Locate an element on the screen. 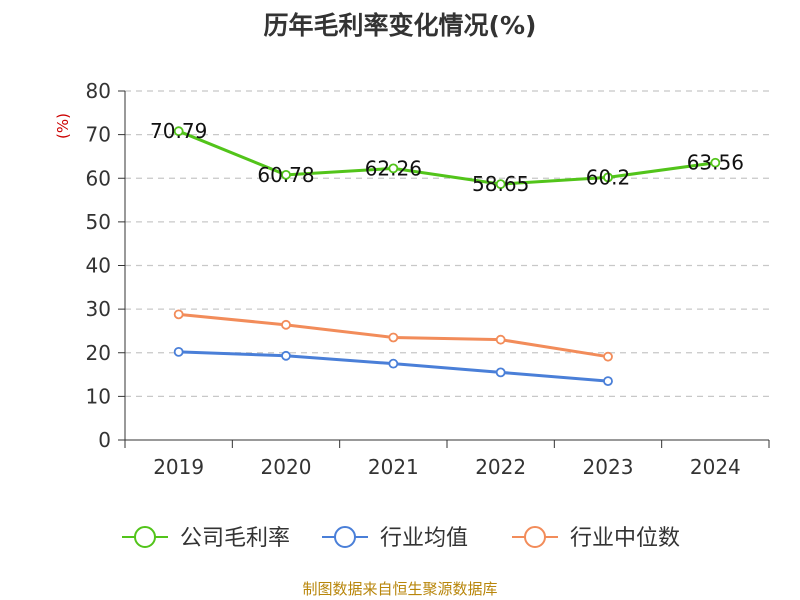 This screenshot has width=800, height=600. y-tick-label: 10 is located at coordinates (98, 396).